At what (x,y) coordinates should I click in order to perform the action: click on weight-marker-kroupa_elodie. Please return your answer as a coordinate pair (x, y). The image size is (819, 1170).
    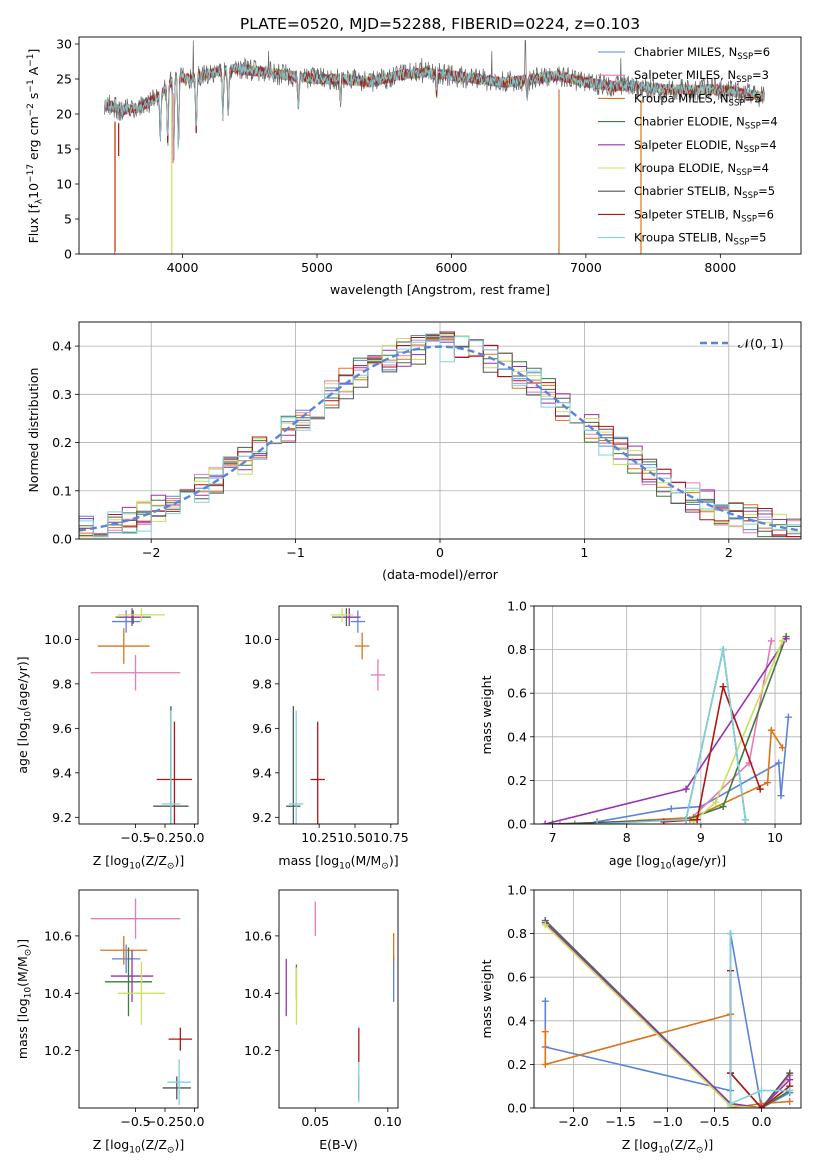
    Looking at the image, I should click on (716, 802).